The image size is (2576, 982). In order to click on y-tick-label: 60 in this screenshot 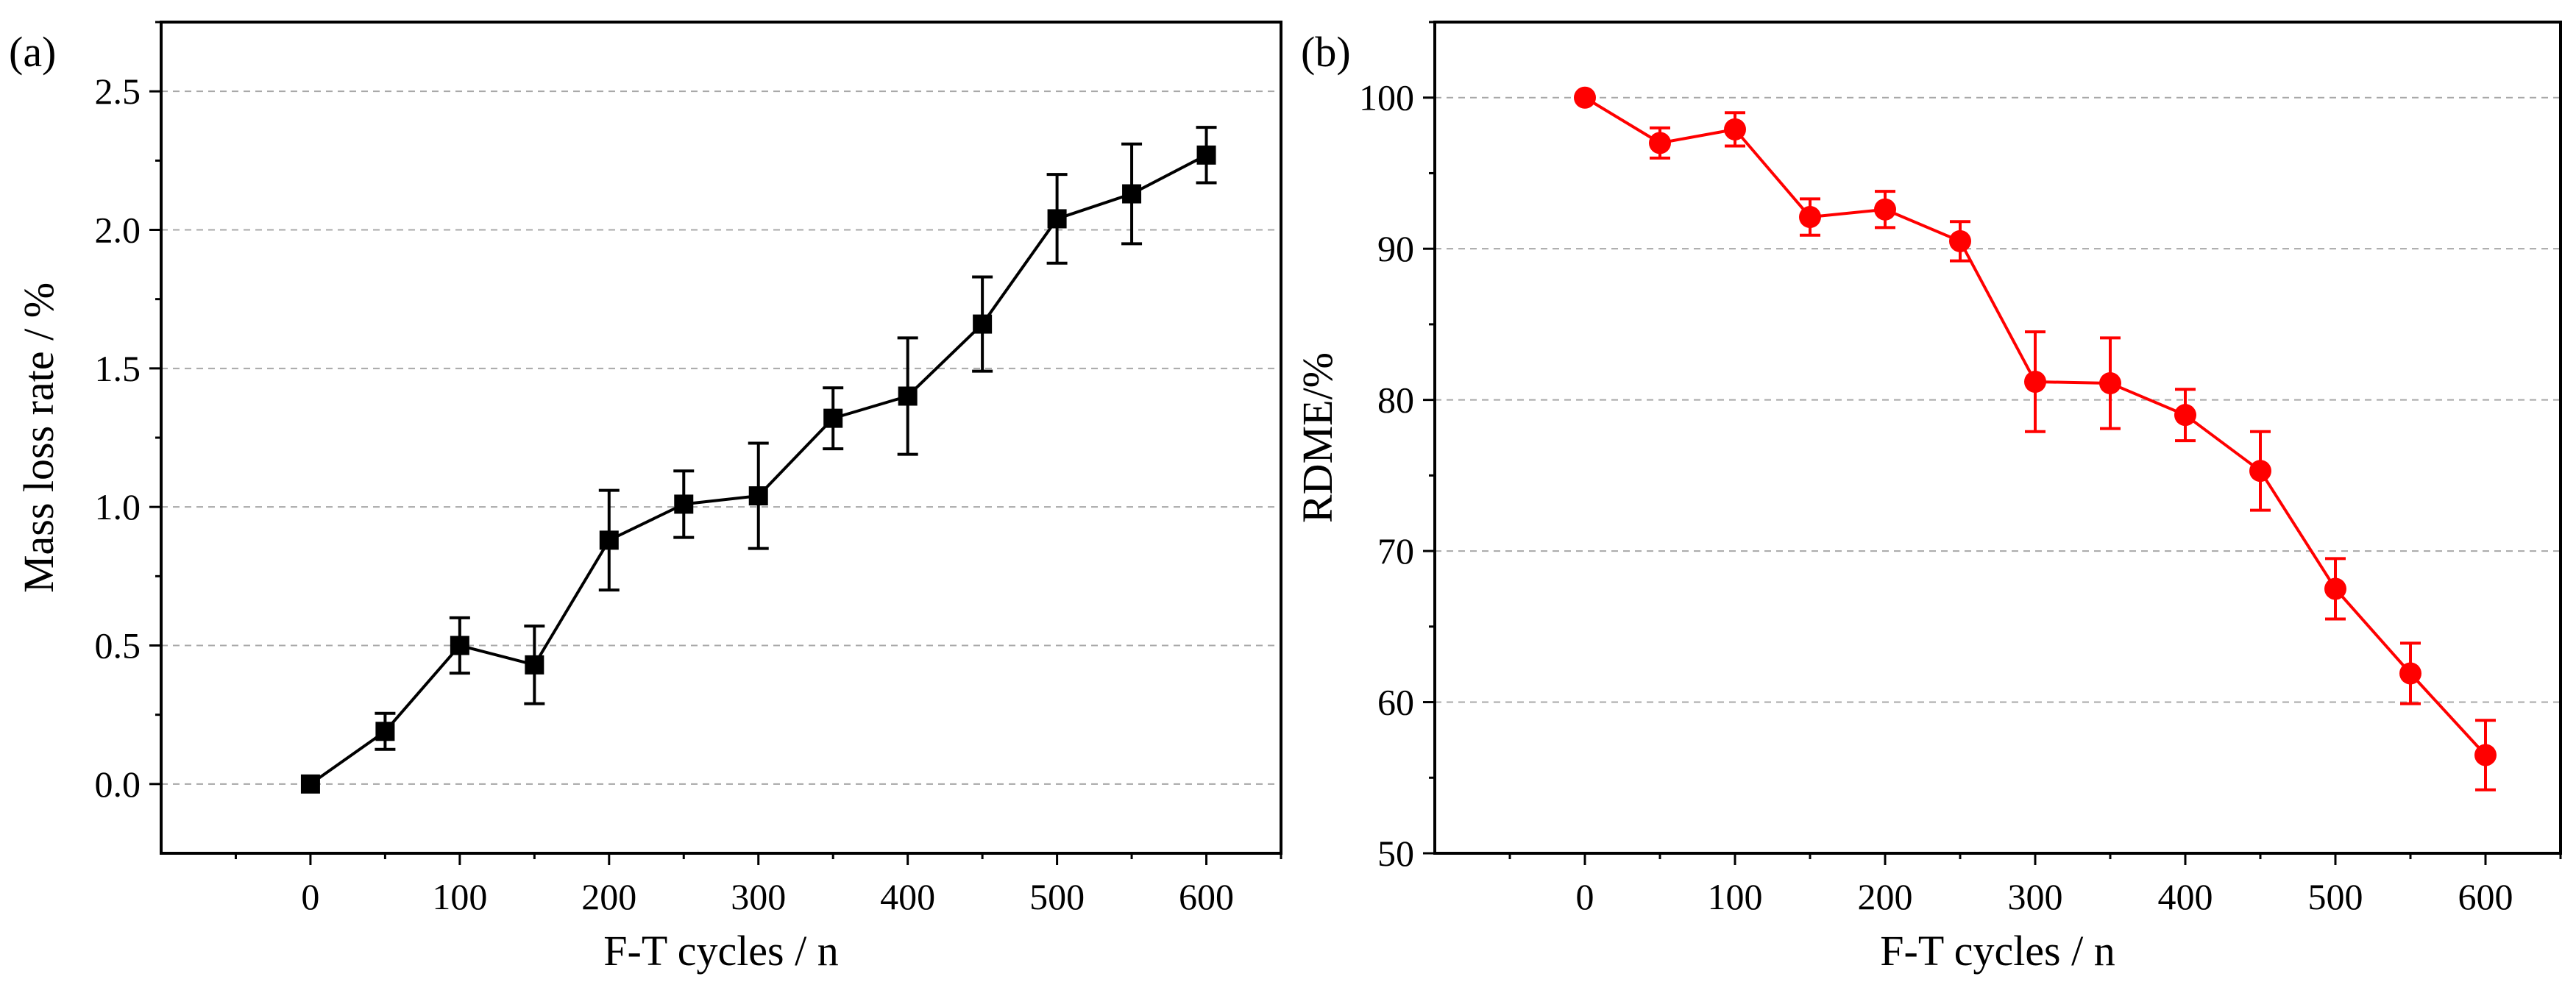, I will do `click(1395, 703)`.